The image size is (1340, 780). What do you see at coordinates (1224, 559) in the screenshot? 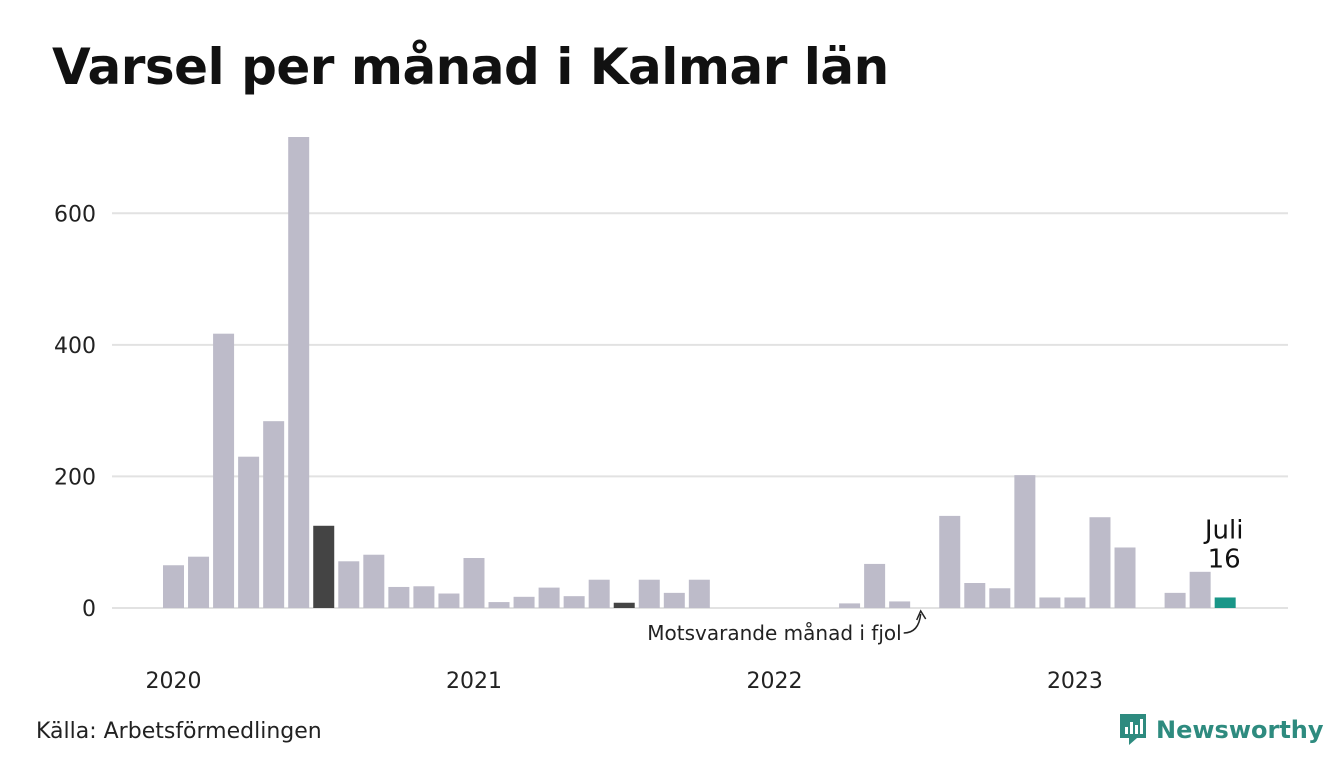
I see `current-value-label: 16` at bounding box center [1224, 559].